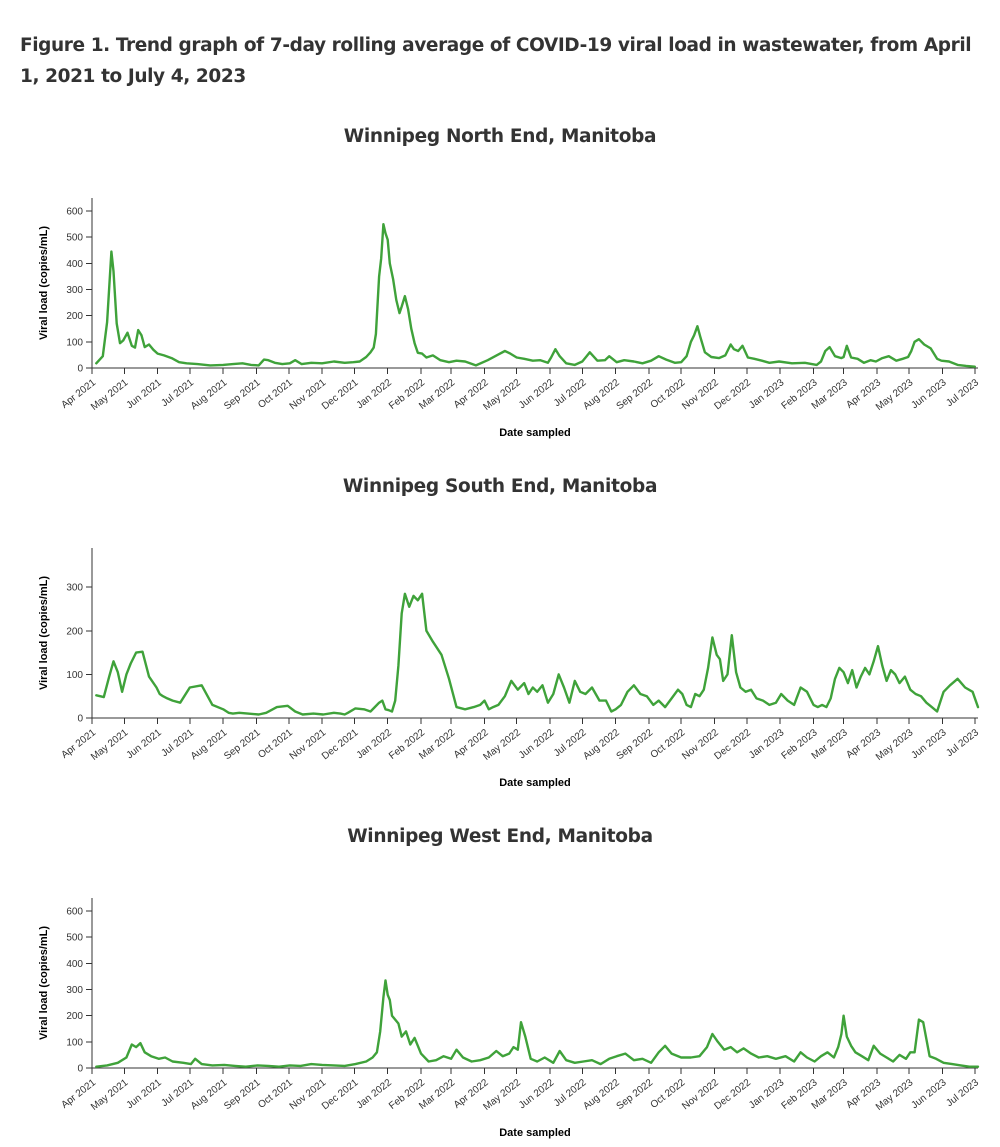 Image resolution: width=1000 pixels, height=1147 pixels. I want to click on chart-title: Winnipeg West End, Manitoba, so click(500, 836).